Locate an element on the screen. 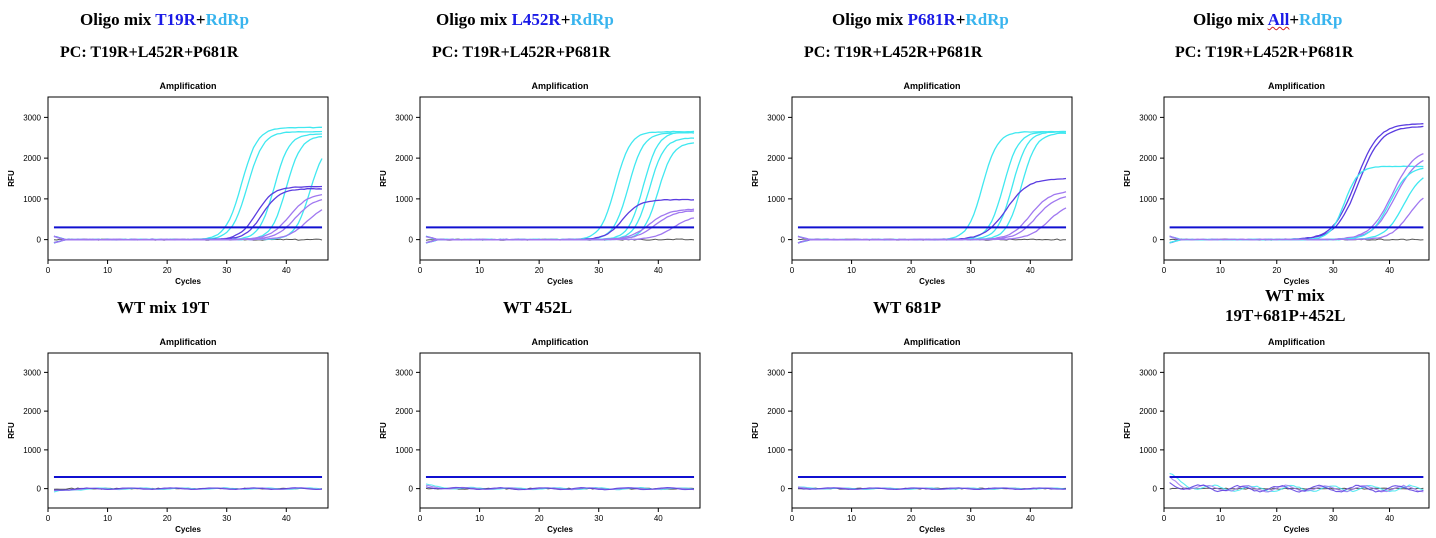  title-target: All is located at coordinates (1278, 19).